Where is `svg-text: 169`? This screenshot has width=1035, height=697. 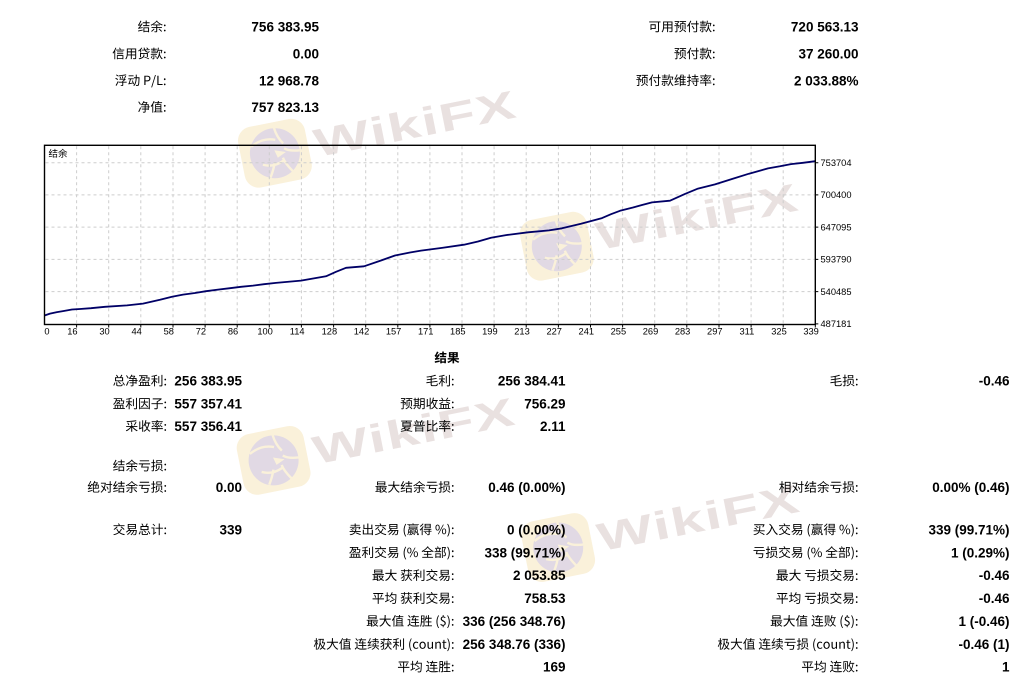
svg-text: 169 is located at coordinates (554, 667).